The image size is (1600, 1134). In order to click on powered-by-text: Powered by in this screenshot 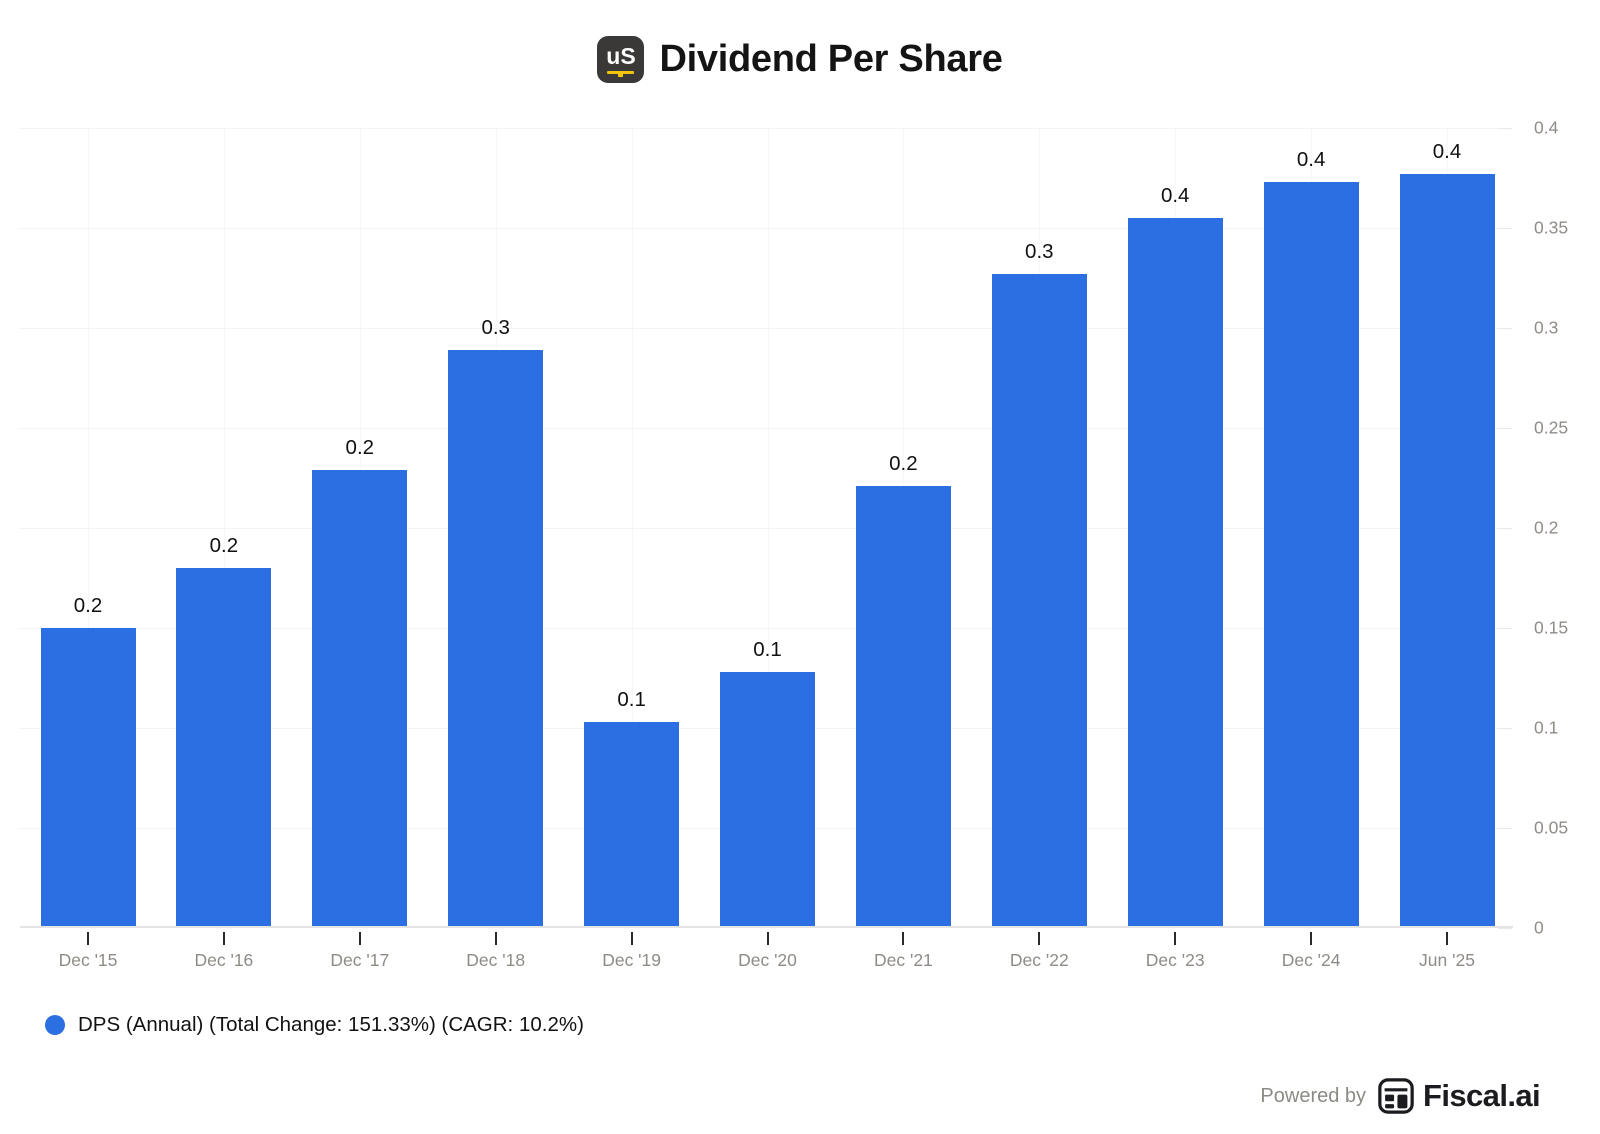, I will do `click(1313, 1095)`.